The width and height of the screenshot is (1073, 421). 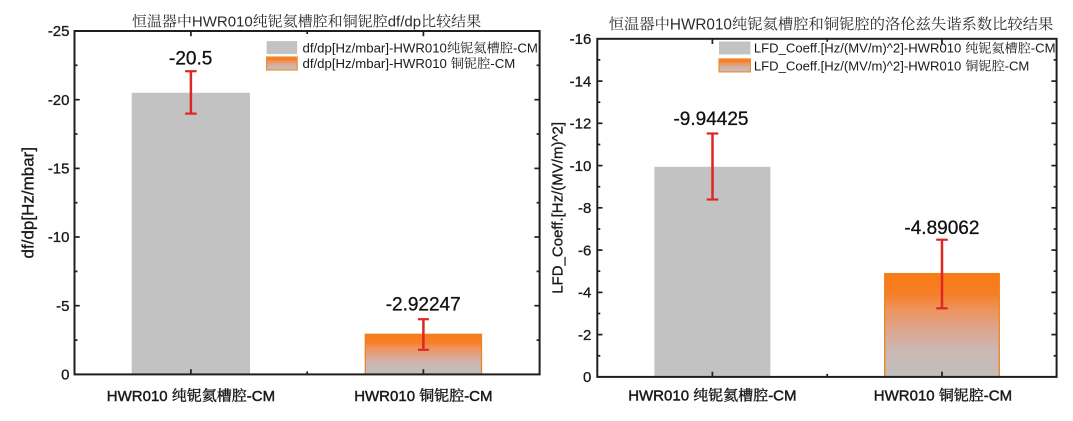 I want to click on svg-text: -4.89062, so click(x=941, y=228).